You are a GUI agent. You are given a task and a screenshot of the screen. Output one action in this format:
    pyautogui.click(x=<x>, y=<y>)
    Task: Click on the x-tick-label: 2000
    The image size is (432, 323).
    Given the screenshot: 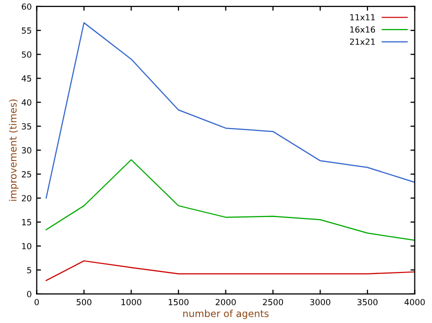 What is the action you would take?
    pyautogui.click(x=226, y=302)
    